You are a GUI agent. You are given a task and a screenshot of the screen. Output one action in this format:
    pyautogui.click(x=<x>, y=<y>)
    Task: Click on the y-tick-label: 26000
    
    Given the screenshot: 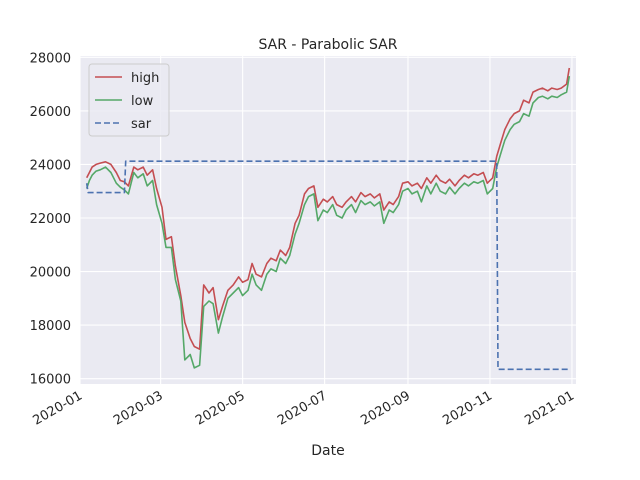 What is the action you would take?
    pyautogui.click(x=50, y=112)
    